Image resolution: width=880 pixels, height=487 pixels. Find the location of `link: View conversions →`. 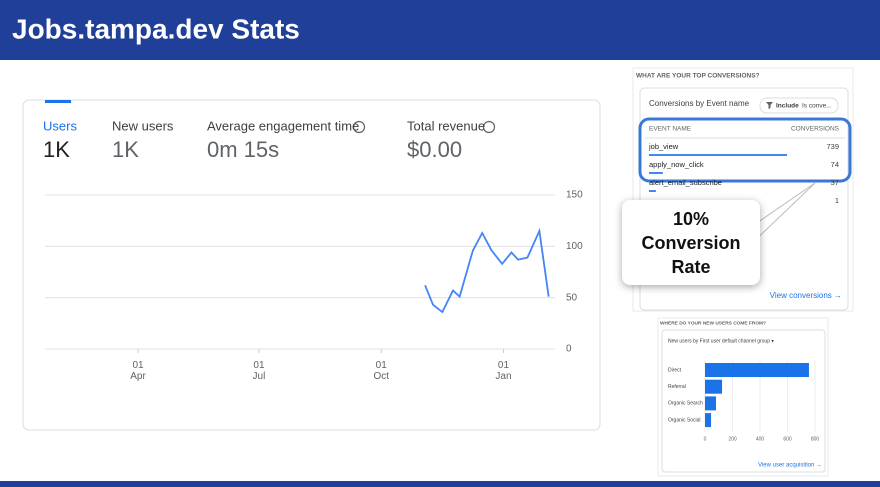

link: View conversions → is located at coordinates (806, 295).